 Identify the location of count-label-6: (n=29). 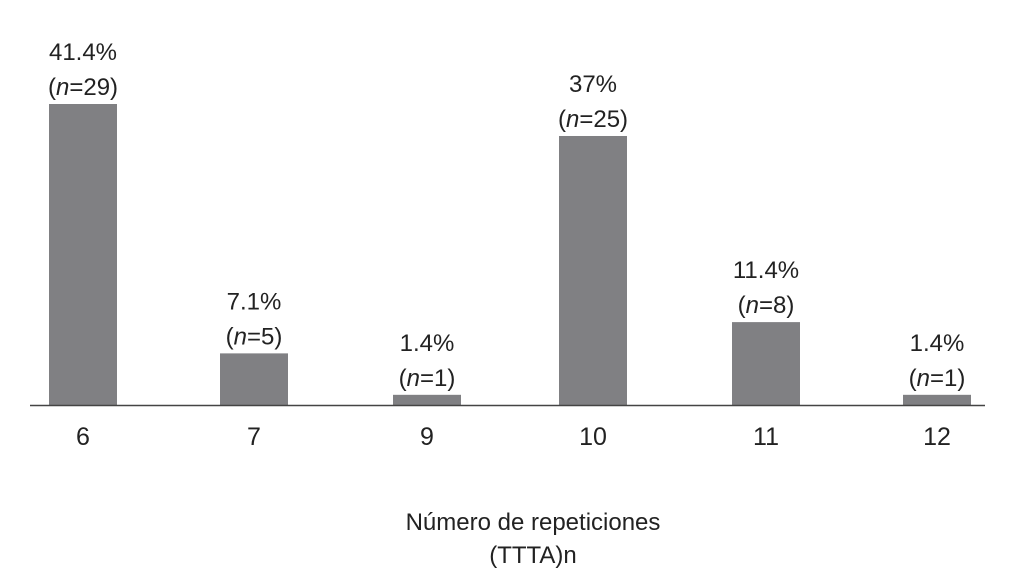
(83, 87).